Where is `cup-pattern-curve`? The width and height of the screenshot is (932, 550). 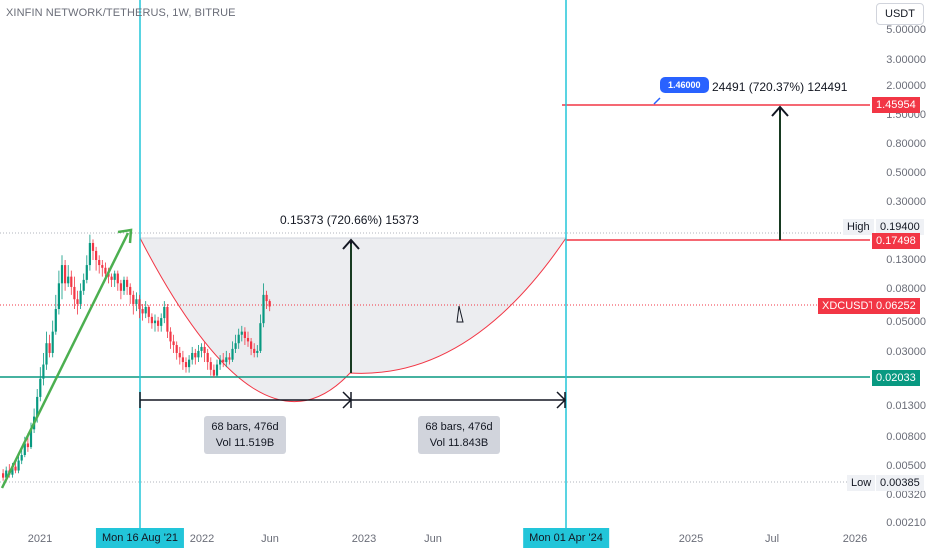 cup-pattern-curve is located at coordinates (353, 319).